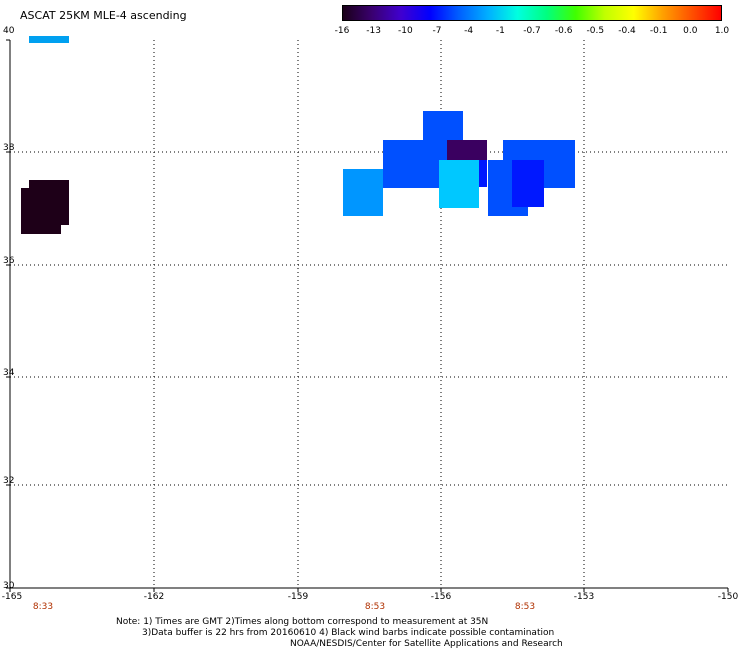 The image size is (740, 650). Describe the element at coordinates (437, 31) in the screenshot. I see `color-scale-label: -7` at that location.